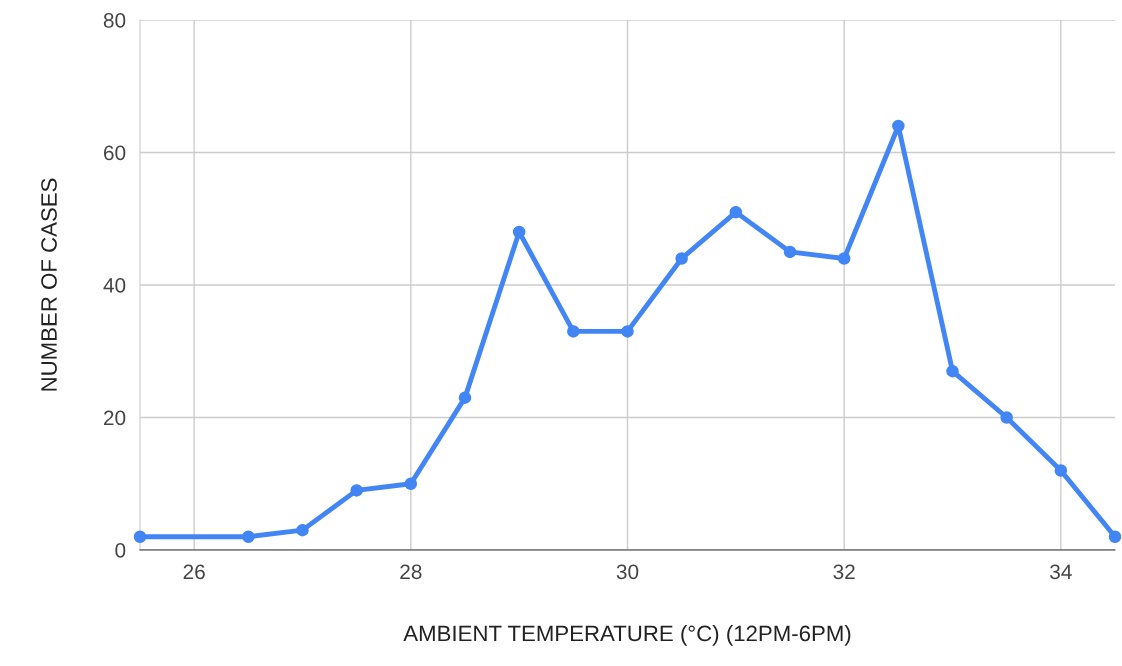 Image resolution: width=1122 pixels, height=666 pixels. Describe the element at coordinates (120, 550) in the screenshot. I see `y-tick-label: 0` at that location.